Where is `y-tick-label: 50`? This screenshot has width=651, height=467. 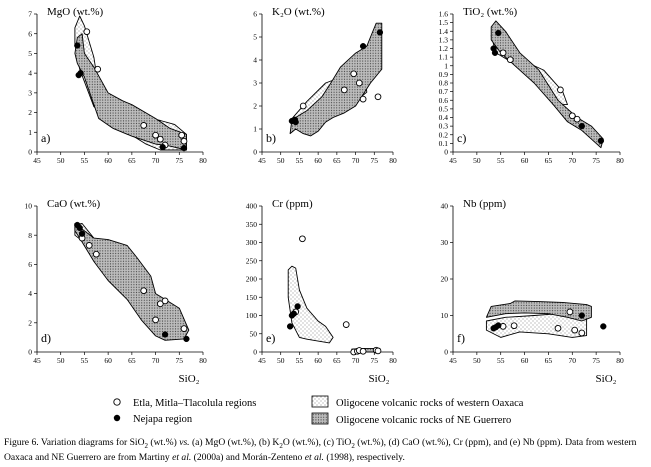 y-tick-label: 50 is located at coordinates (254, 333).